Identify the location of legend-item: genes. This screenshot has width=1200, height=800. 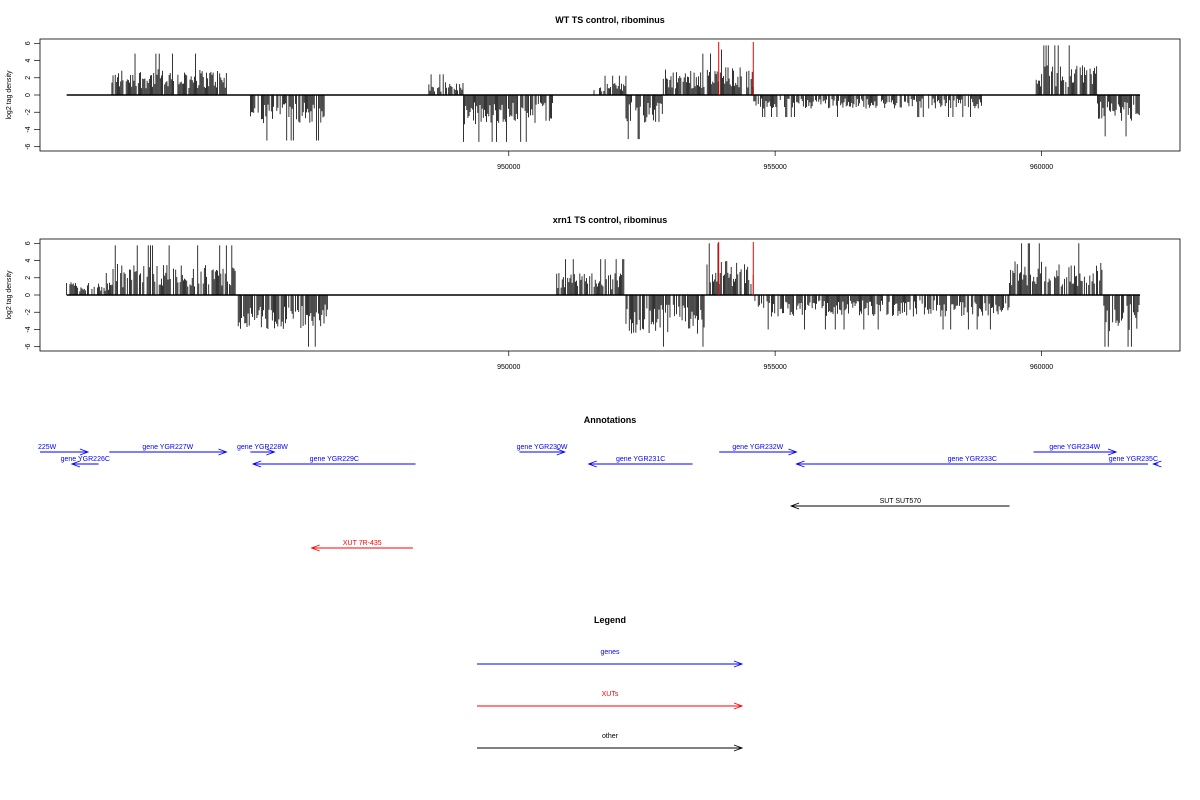
(610, 658).